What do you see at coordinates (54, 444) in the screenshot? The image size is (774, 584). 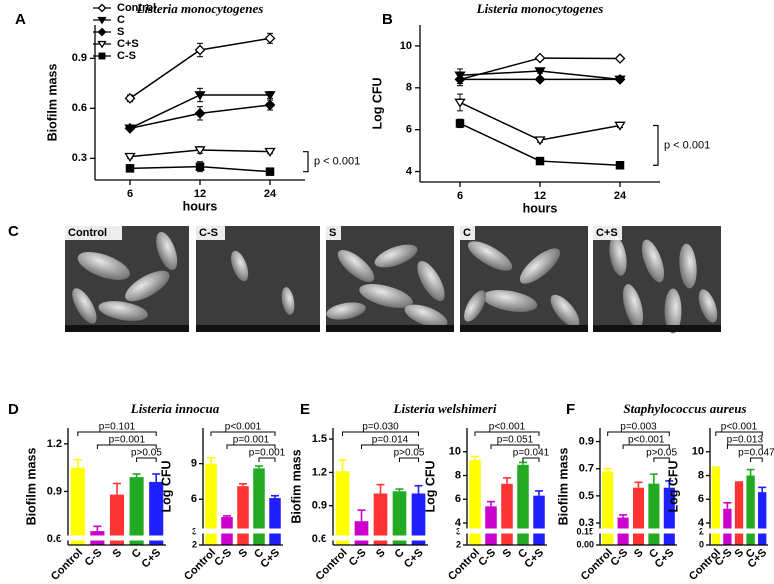 I see `y-tick-label: 1.2` at bounding box center [54, 444].